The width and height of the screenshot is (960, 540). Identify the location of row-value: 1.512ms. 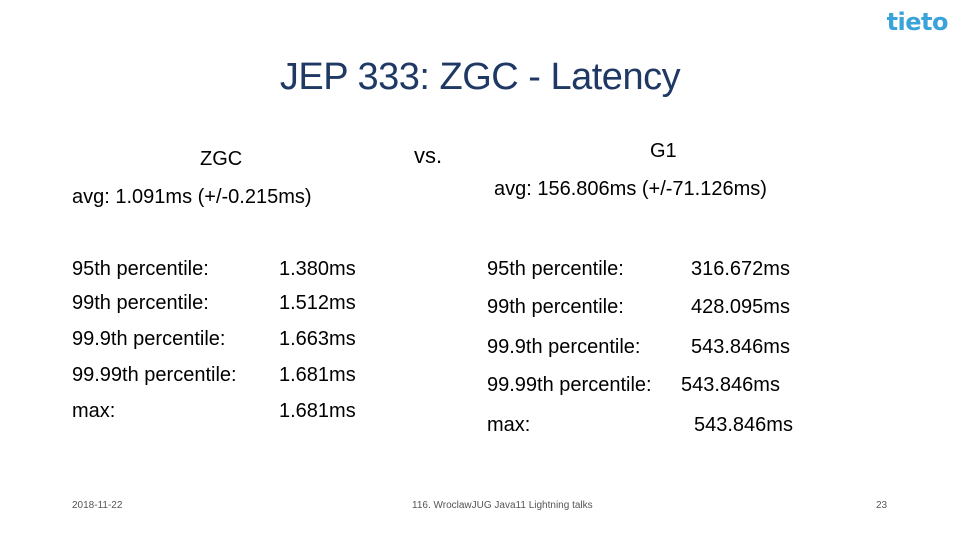
(317, 303).